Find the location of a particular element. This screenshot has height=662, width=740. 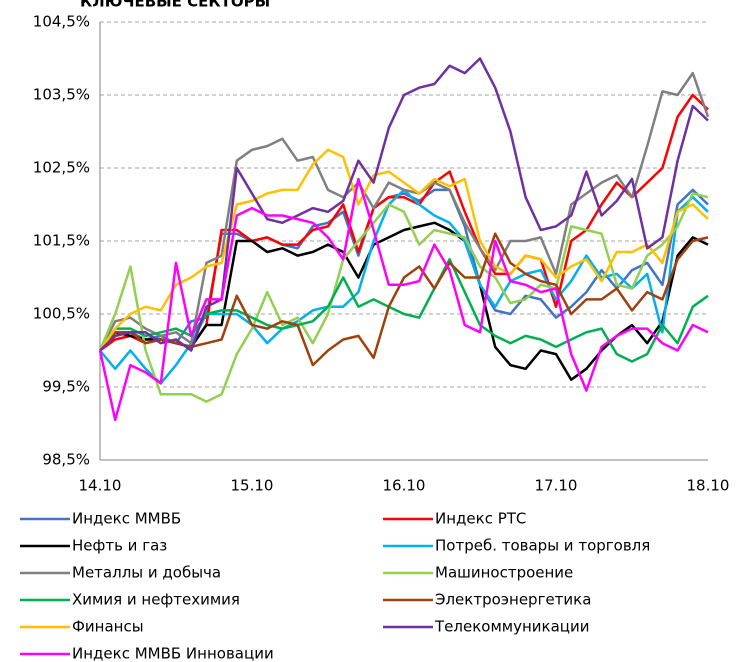

chart-title: КЛЮЧЕВЫЕ СЕКТОРЫ is located at coordinates (175, 5).